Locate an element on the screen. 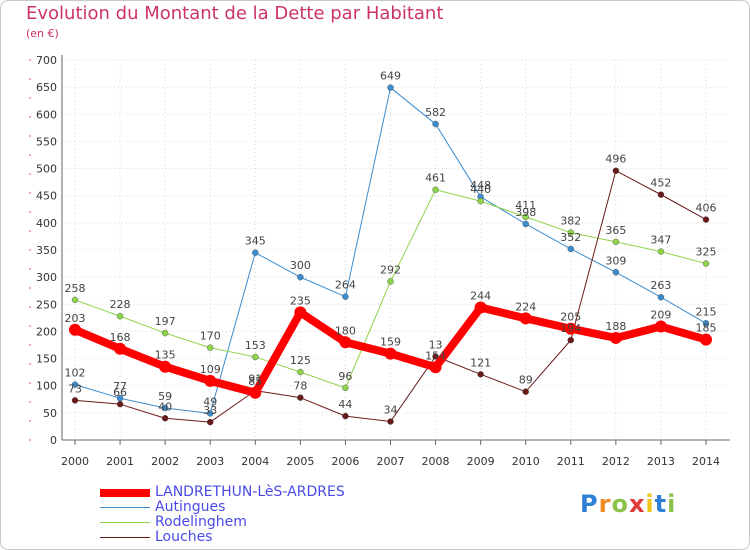 Image resolution: width=750 pixels, height=550 pixels. data-label: 170 is located at coordinates (210, 336).